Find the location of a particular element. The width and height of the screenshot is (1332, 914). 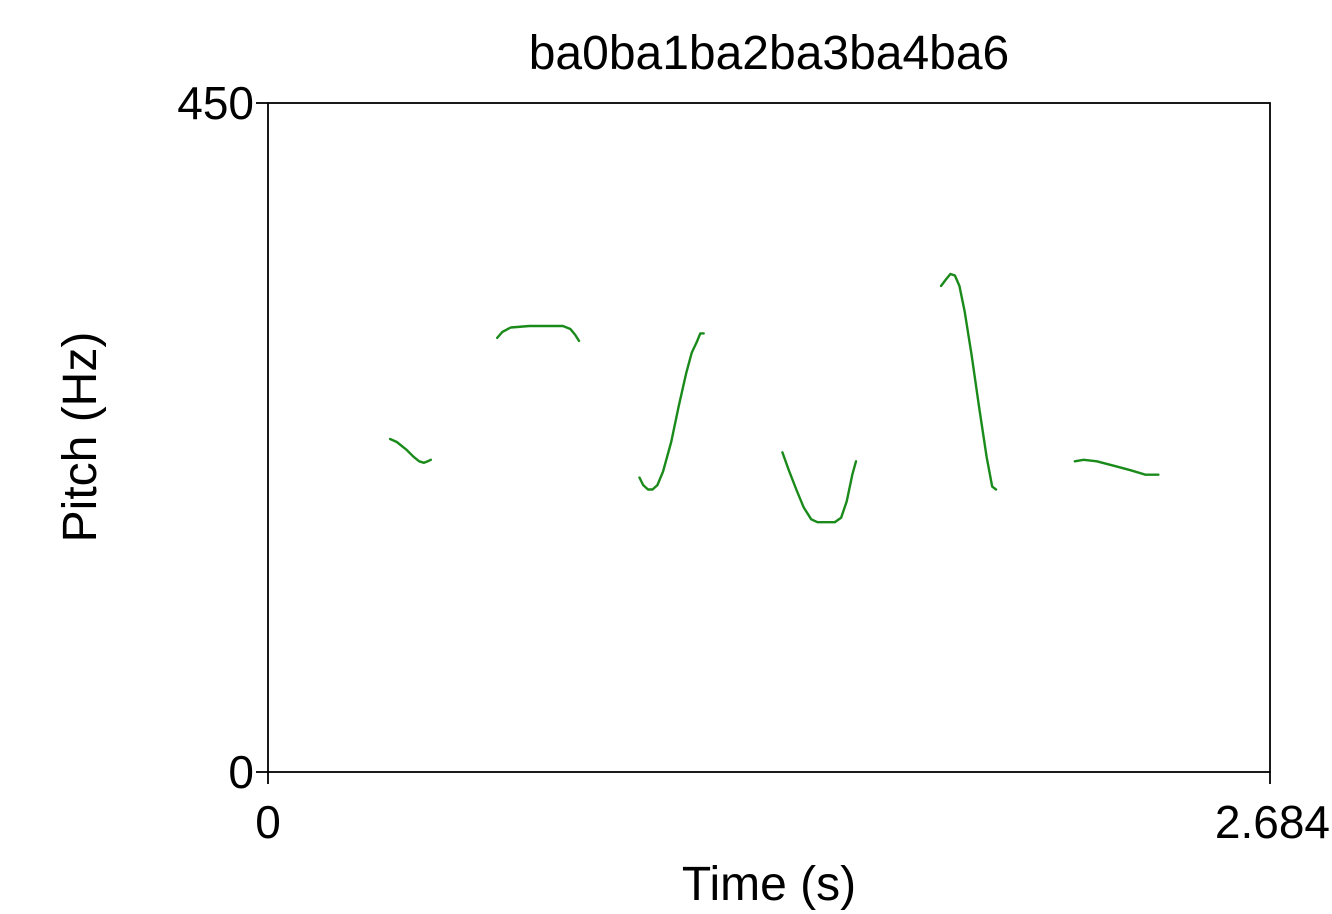

chart-title: ba0ba1ba2ba3ba4ba6 is located at coordinates (769, 53).